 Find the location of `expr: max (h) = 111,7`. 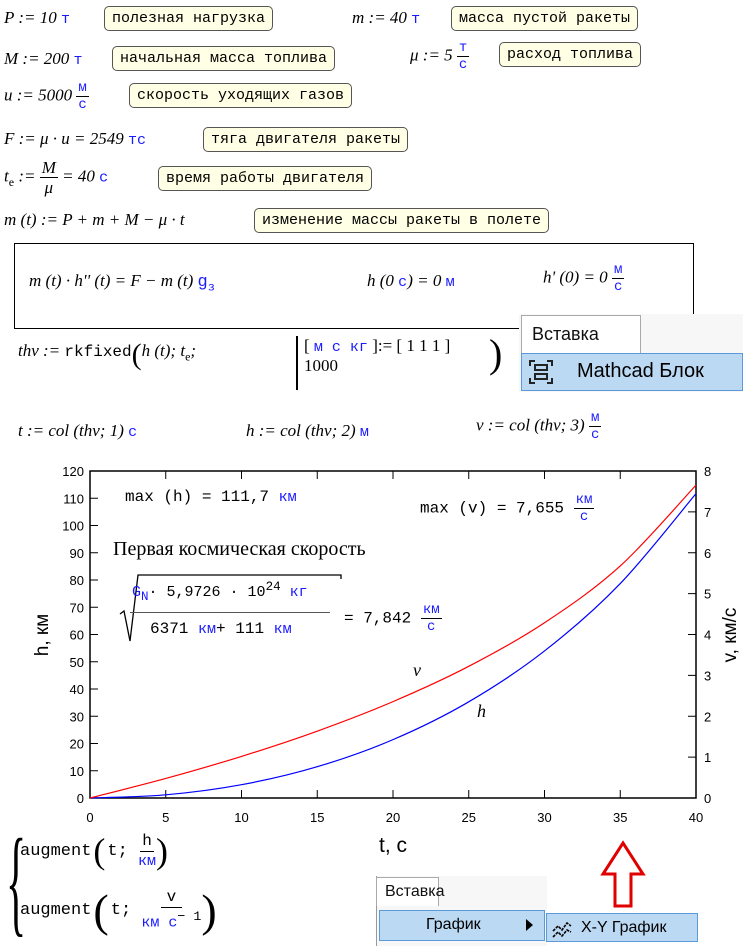

expr: max (h) = 111,7 is located at coordinates (197, 497).